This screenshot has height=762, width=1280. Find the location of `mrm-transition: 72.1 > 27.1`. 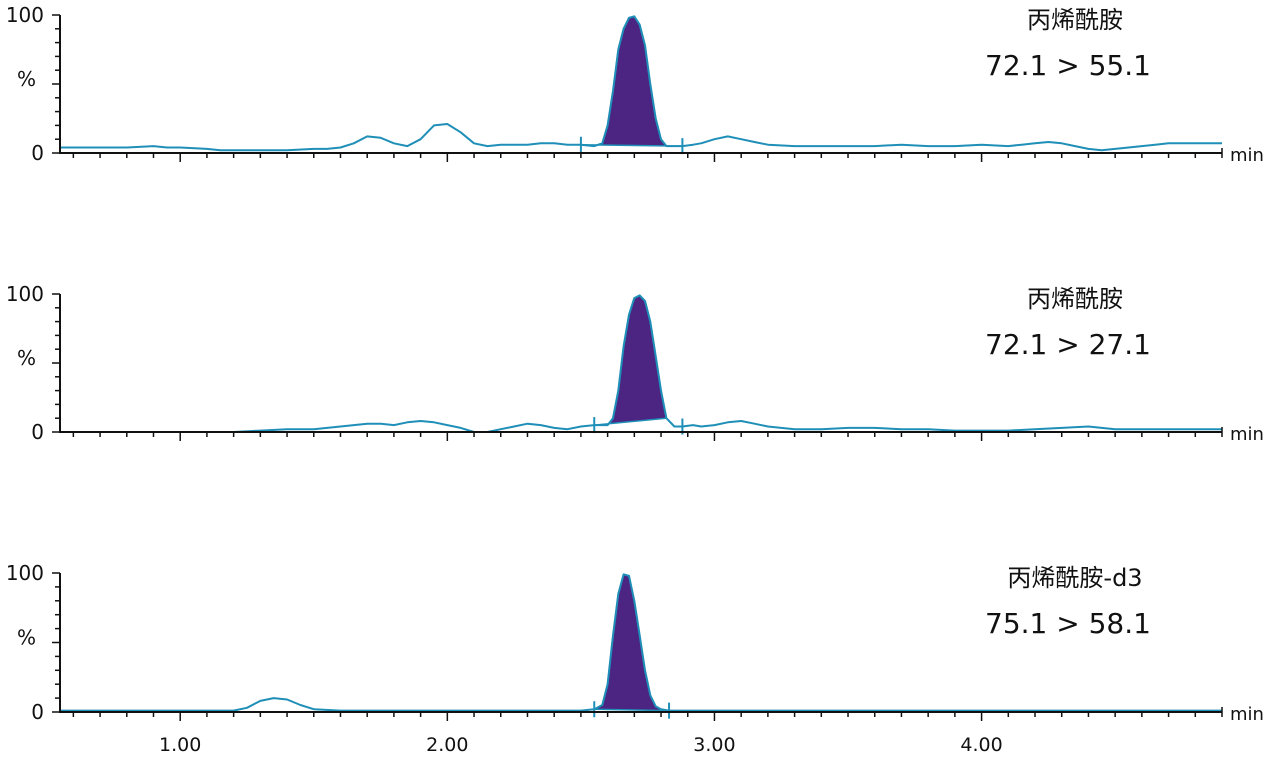

mrm-transition: 72.1 > 27.1 is located at coordinates (1068, 344).